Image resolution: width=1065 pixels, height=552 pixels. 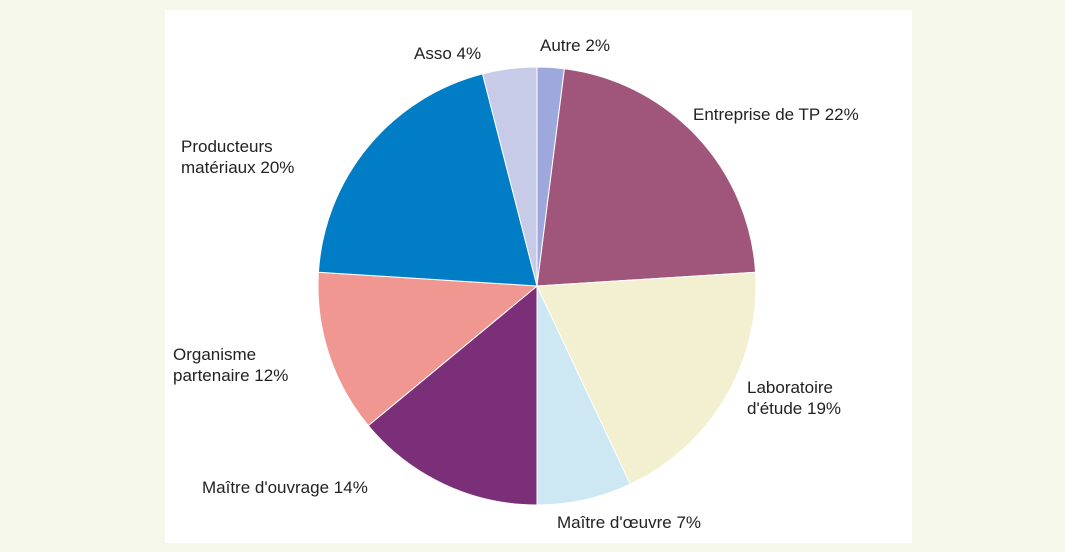 I want to click on category-label: Autre, so click(x=560, y=45).